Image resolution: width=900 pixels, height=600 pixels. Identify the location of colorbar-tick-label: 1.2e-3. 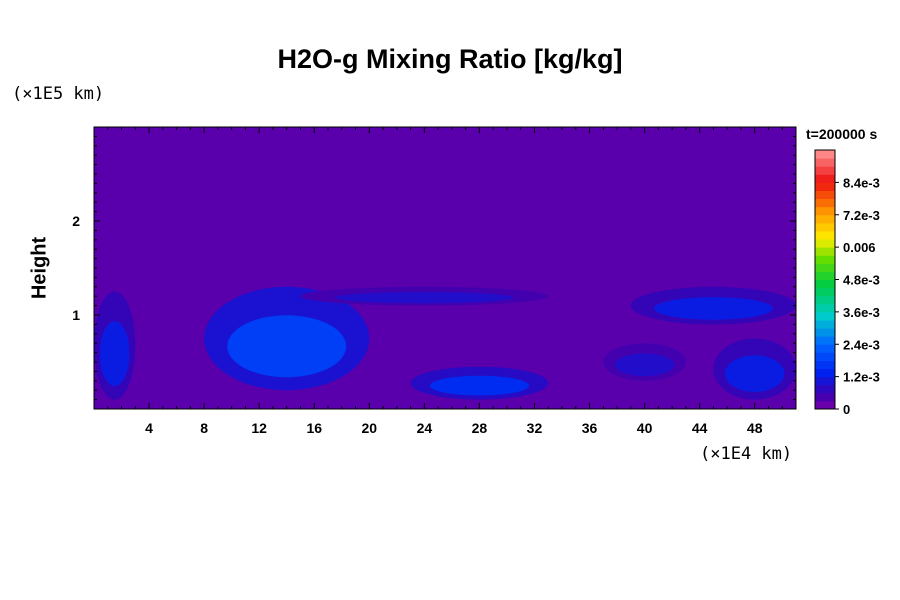
(861, 377).